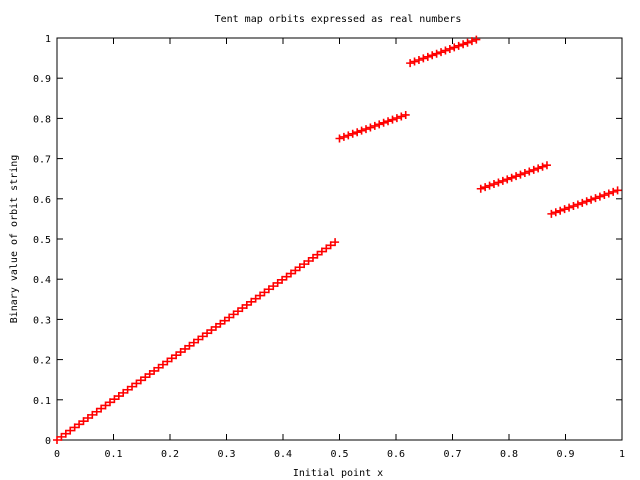  Describe the element at coordinates (396, 454) in the screenshot. I see `x-tick-label: 0.6` at that location.